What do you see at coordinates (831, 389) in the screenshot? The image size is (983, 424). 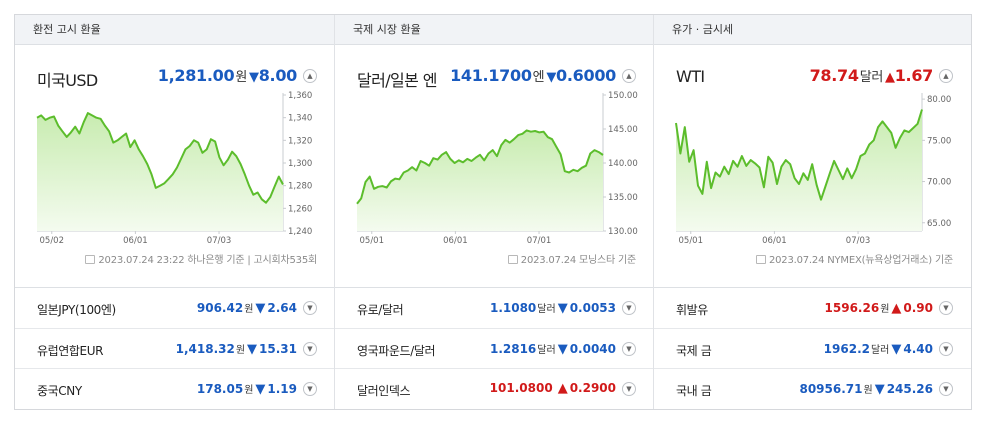 I see `quote-price: 80956.71` at bounding box center [831, 389].